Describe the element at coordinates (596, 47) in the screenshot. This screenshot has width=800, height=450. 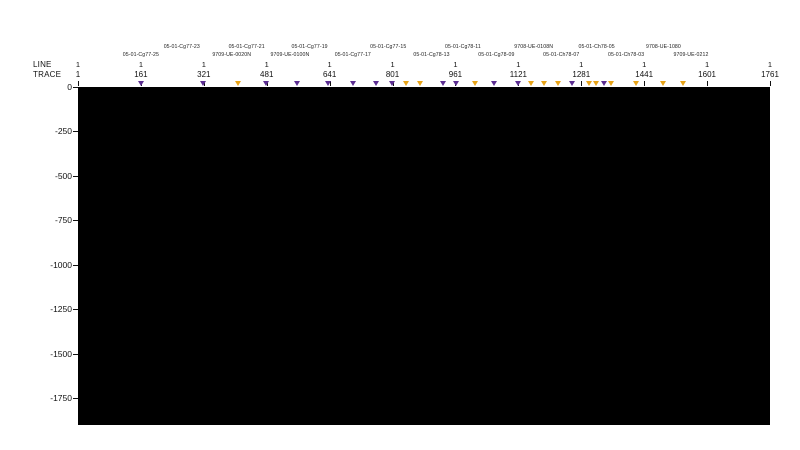
I see `survey-line-label: 05-01-Ch78-05` at that location.